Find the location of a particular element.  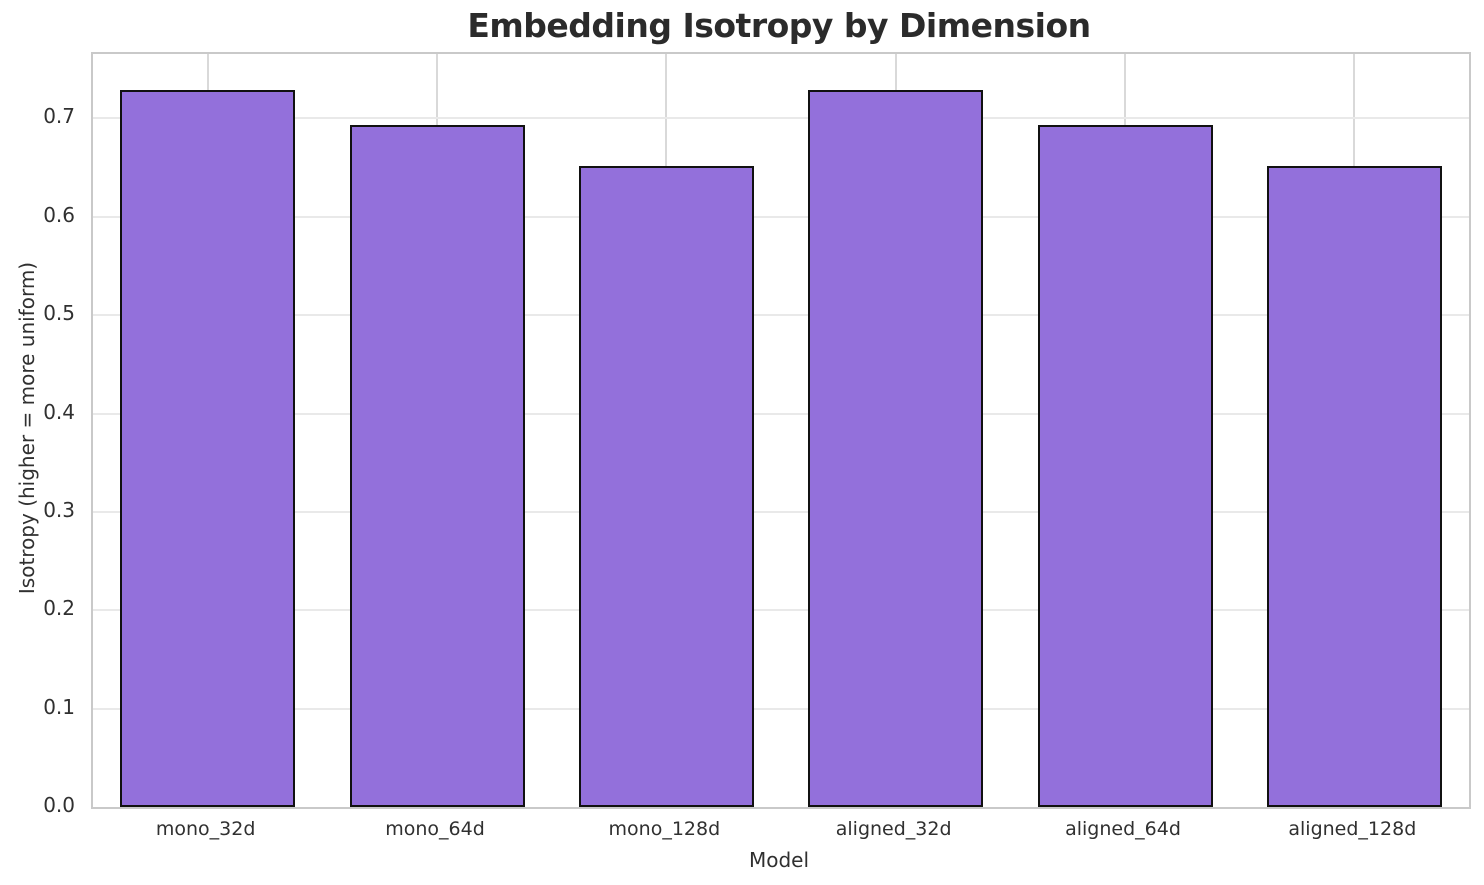

x-tick-mono_32d: mono_32d is located at coordinates (205, 829).